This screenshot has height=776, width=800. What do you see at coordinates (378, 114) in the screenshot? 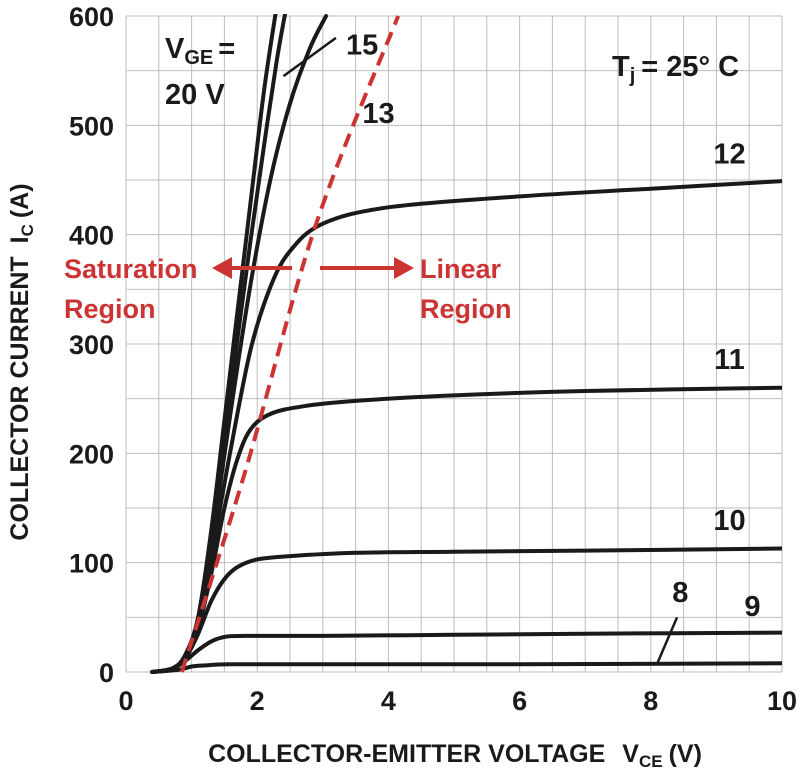
I see `curve-label: 13` at bounding box center [378, 114].